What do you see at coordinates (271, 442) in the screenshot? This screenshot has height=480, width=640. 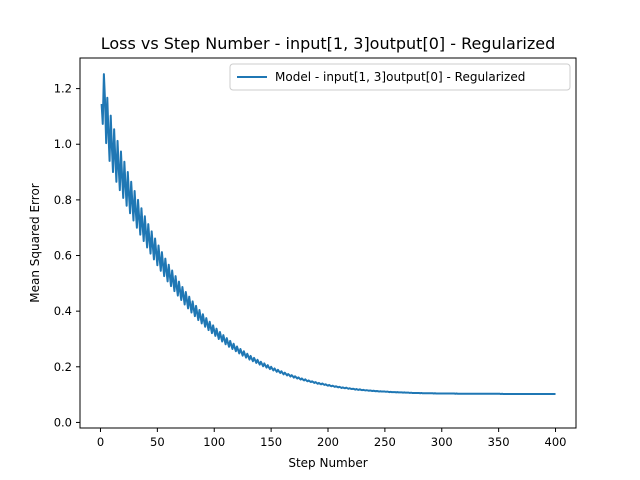 I see `x-tick-label: 150` at bounding box center [271, 442].